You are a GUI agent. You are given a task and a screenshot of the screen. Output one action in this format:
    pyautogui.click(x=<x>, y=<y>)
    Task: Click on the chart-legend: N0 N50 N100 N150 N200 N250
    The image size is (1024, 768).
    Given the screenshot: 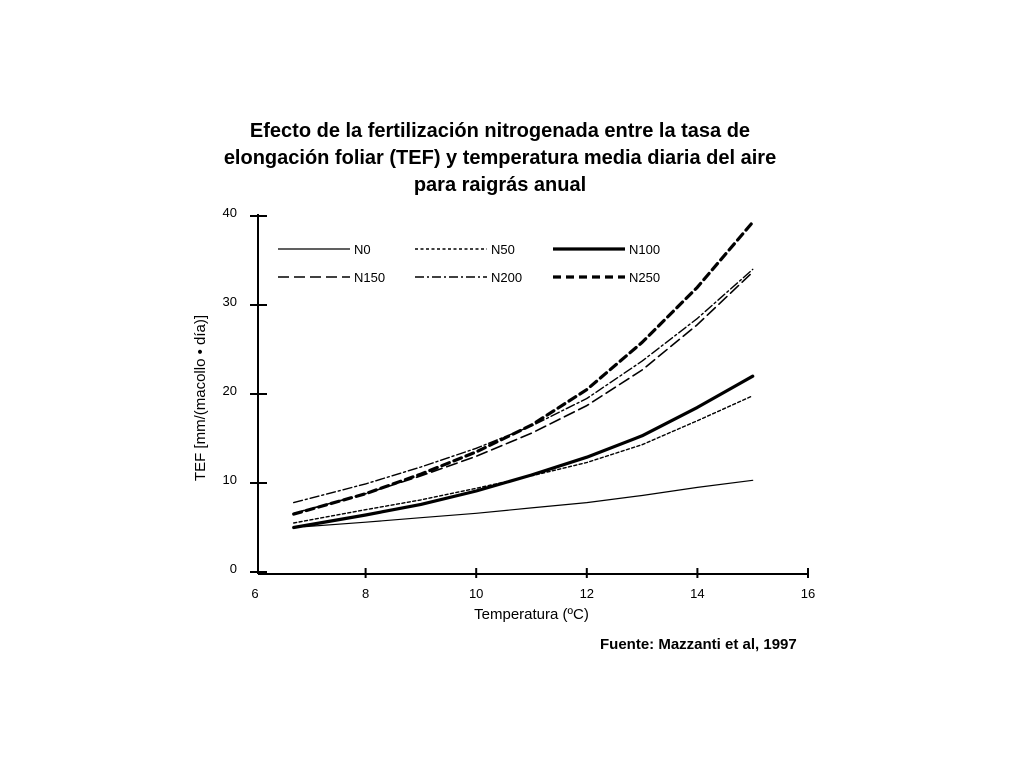 What is the action you would take?
    pyautogui.click(x=469, y=263)
    